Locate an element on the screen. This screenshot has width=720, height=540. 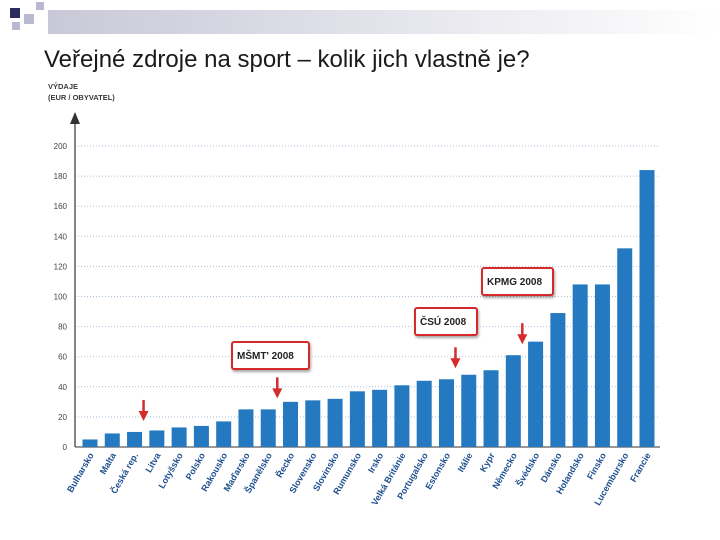
title-decoration is located at coordinates (365, 18).